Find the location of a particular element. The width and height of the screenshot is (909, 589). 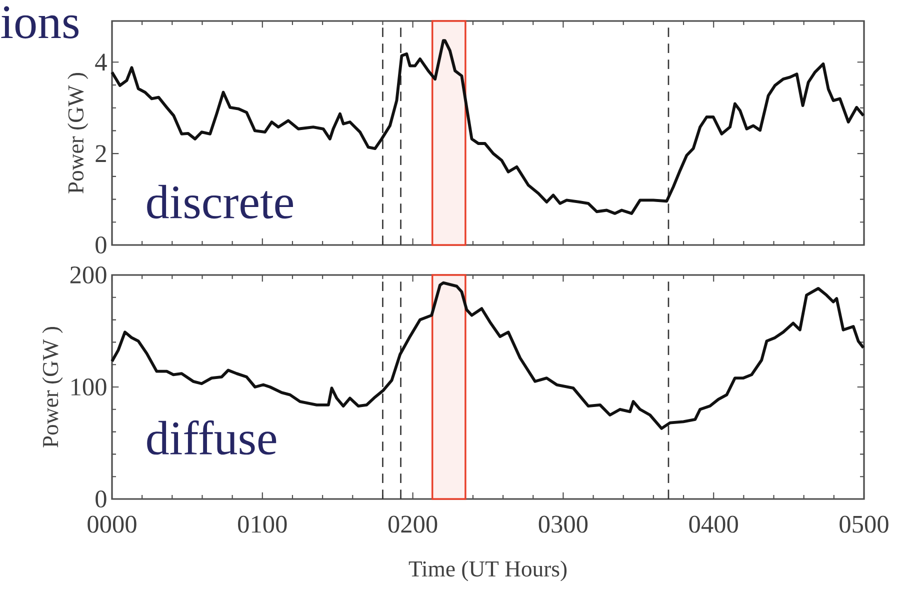

y-tick-label: 4 is located at coordinates (101, 62).